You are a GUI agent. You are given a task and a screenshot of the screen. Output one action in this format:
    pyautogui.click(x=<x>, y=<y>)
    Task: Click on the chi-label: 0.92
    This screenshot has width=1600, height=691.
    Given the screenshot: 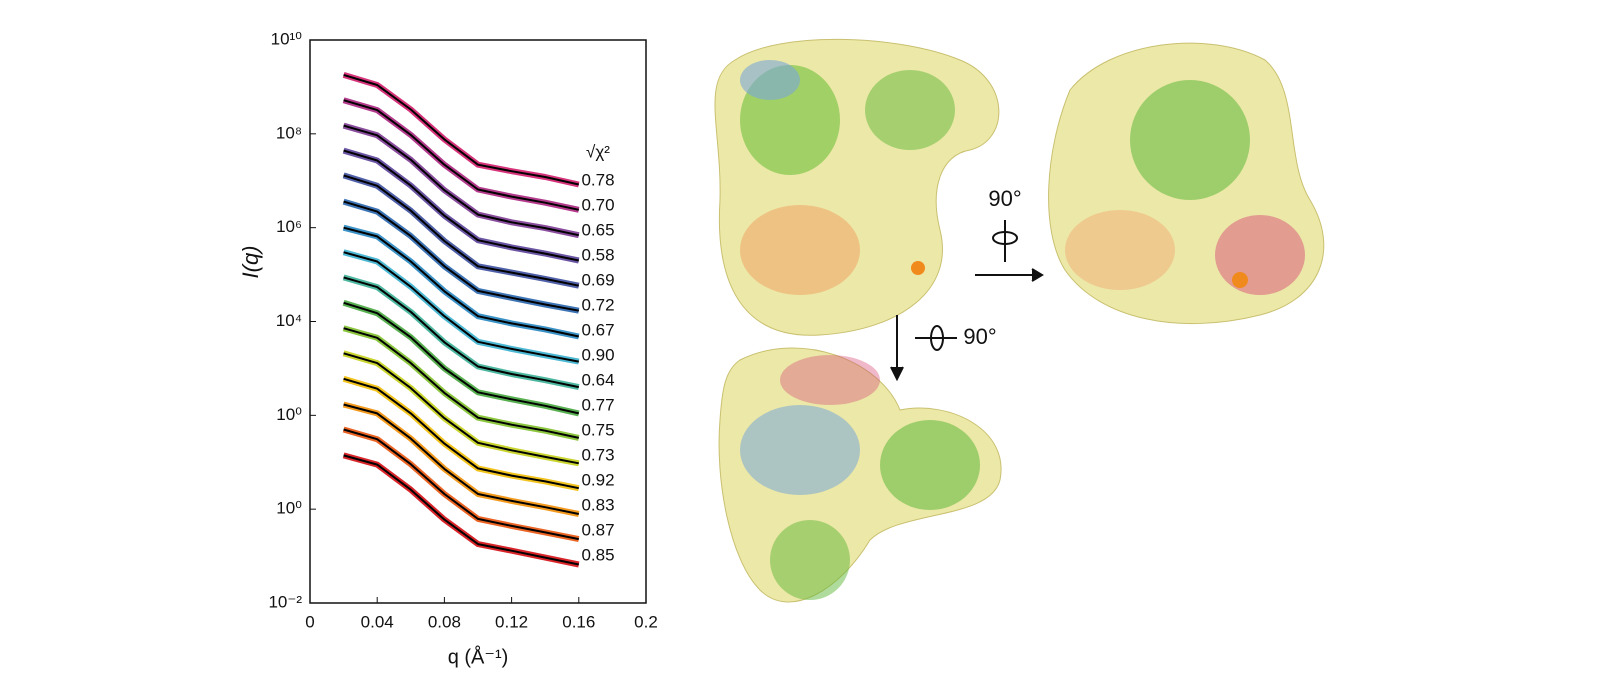 What is the action you would take?
    pyautogui.click(x=597, y=479)
    